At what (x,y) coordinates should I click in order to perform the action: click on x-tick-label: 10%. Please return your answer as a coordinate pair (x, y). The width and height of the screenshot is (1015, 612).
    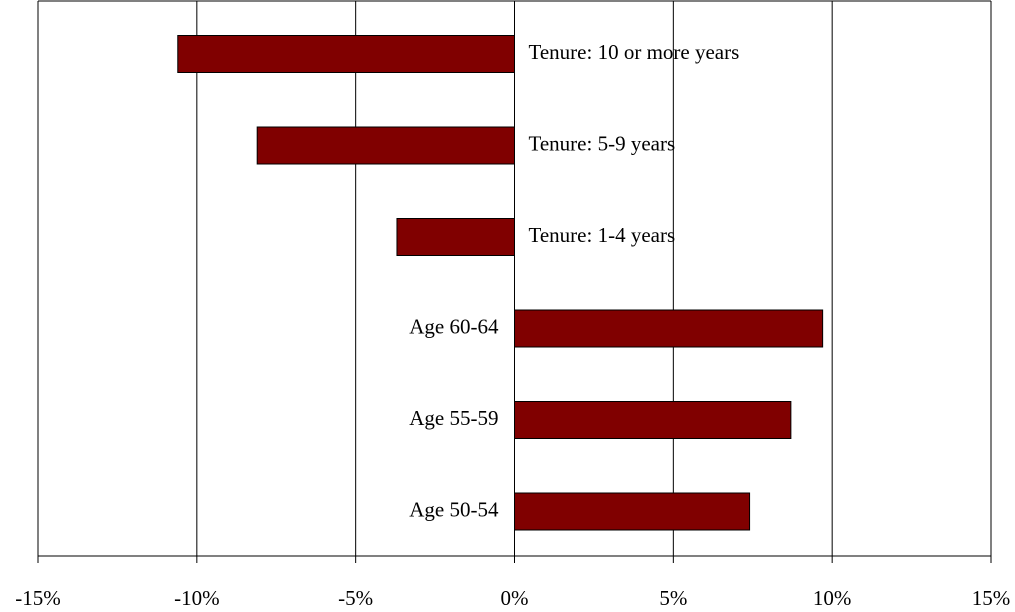
    Looking at the image, I should click on (832, 598).